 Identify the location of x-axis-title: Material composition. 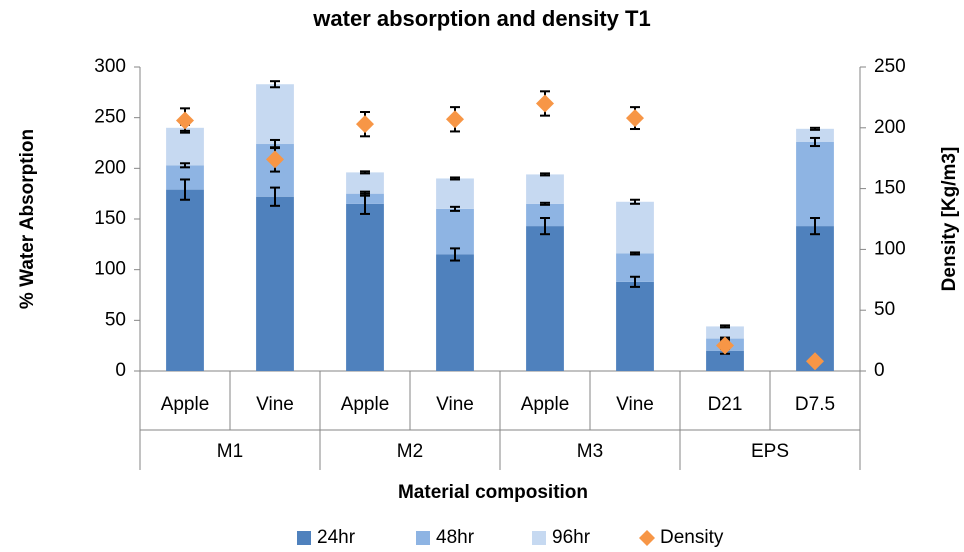
(493, 492).